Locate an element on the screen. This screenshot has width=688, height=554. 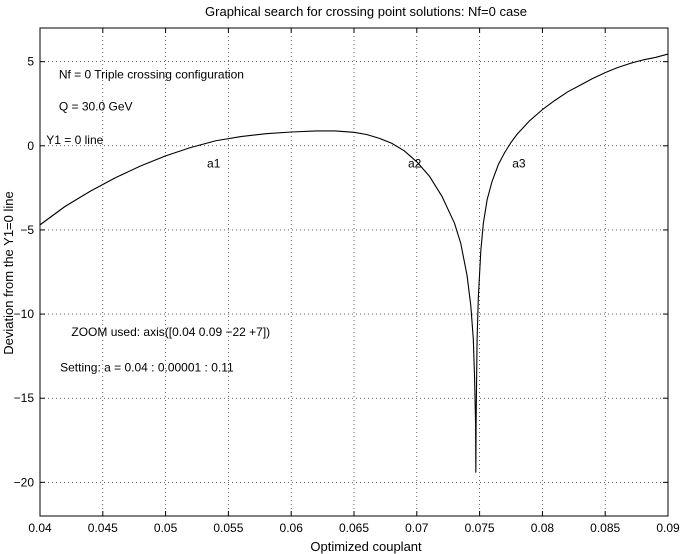
annotation-text: Y1 = 0 line is located at coordinates (74, 140).